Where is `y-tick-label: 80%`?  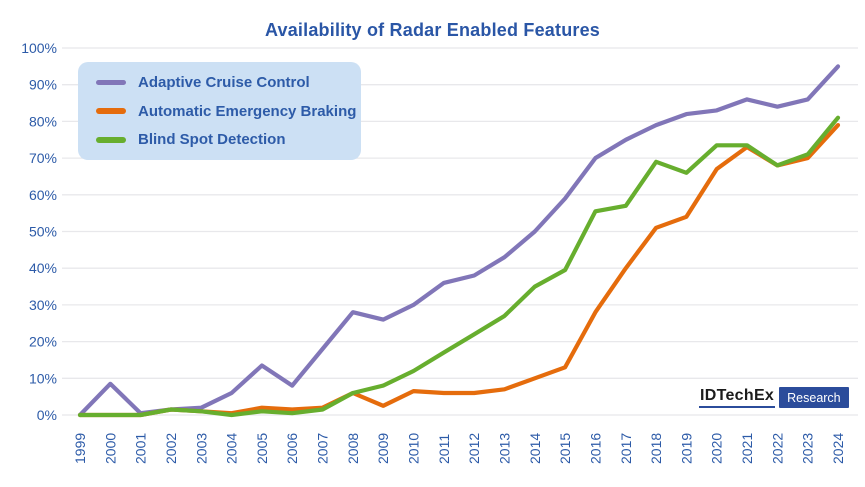 y-tick-label: 80% is located at coordinates (43, 121).